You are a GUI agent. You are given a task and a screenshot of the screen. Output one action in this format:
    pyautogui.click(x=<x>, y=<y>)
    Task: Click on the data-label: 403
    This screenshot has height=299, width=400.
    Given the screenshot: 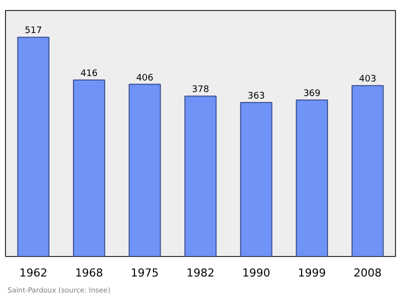 What is the action you would take?
    pyautogui.click(x=367, y=79)
    